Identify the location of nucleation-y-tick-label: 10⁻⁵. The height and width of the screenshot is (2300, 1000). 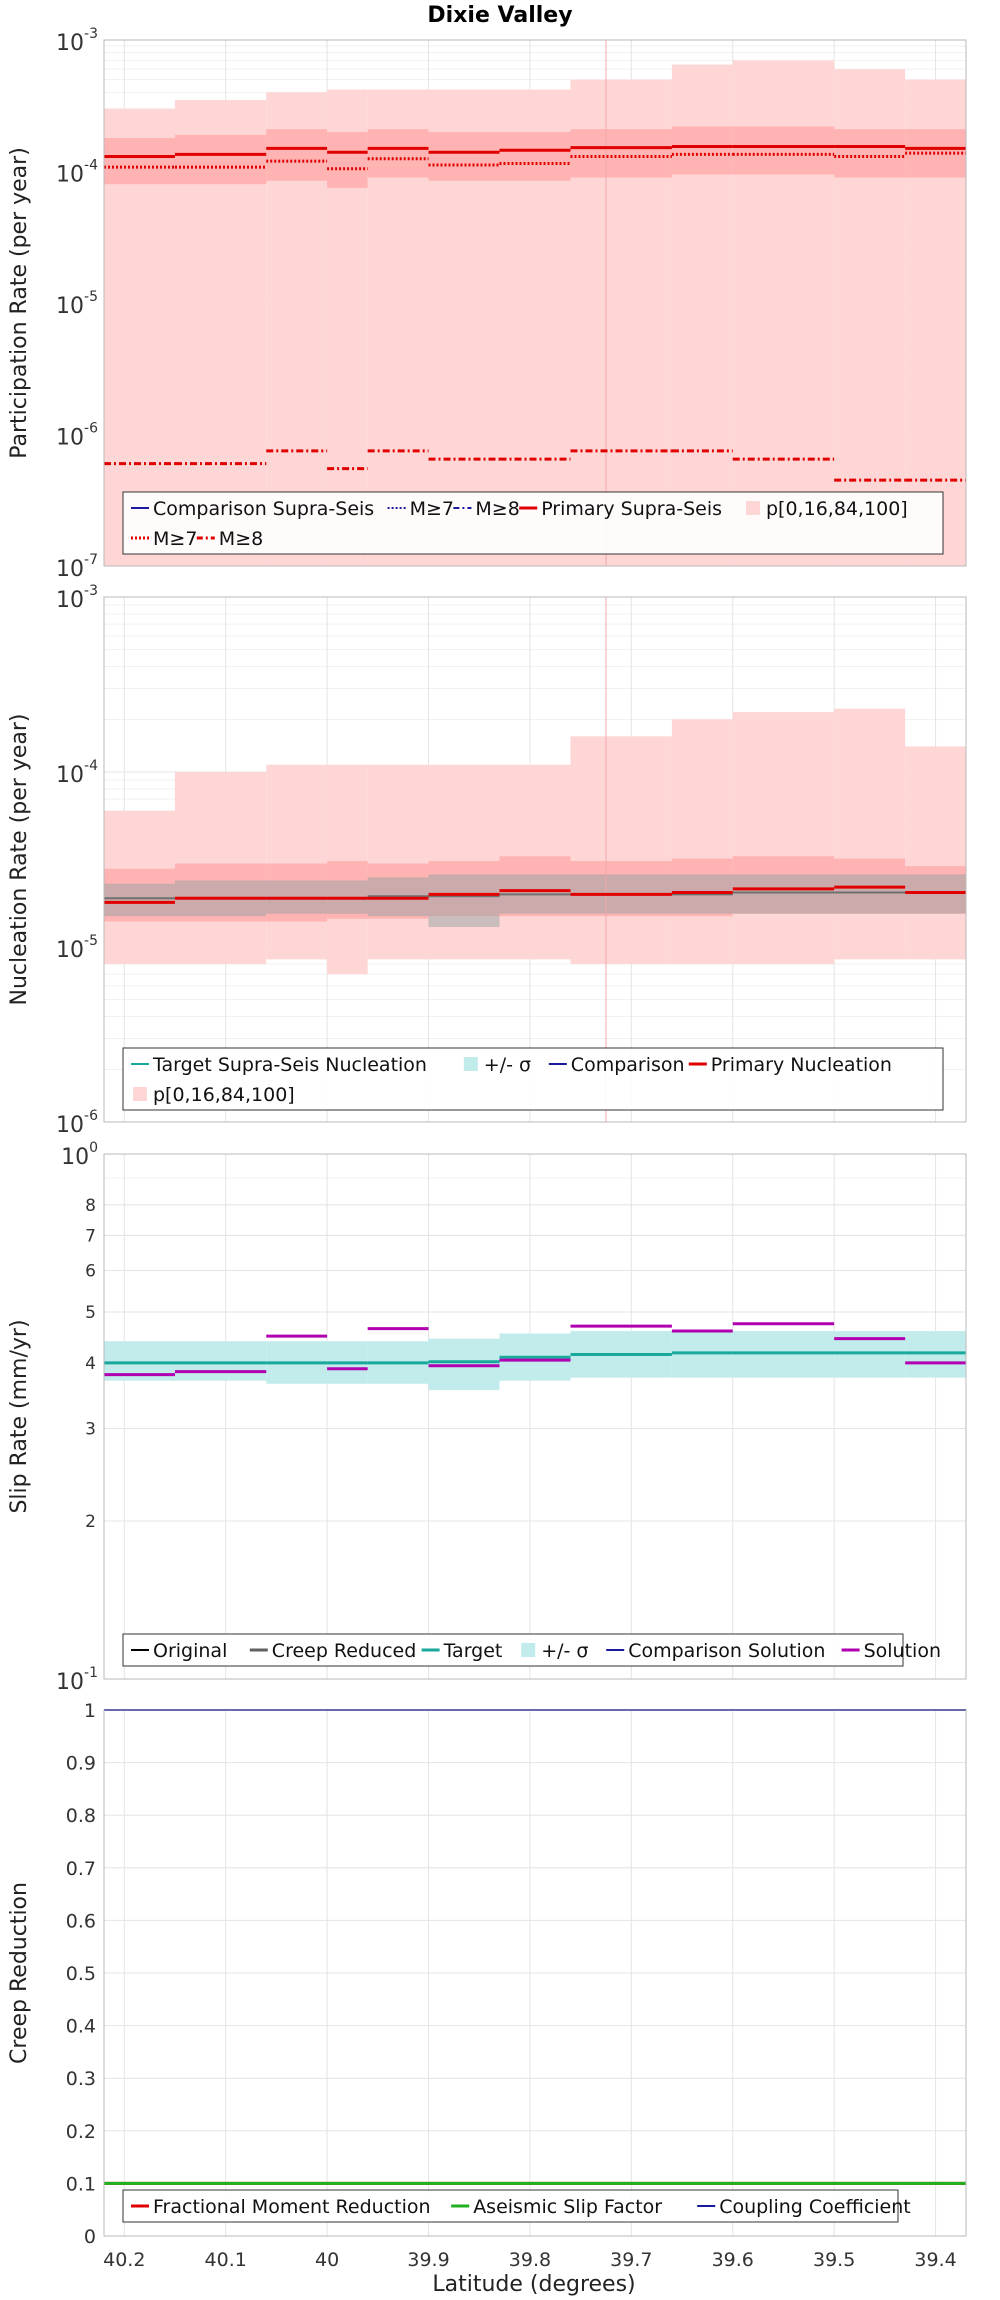
(77, 948).